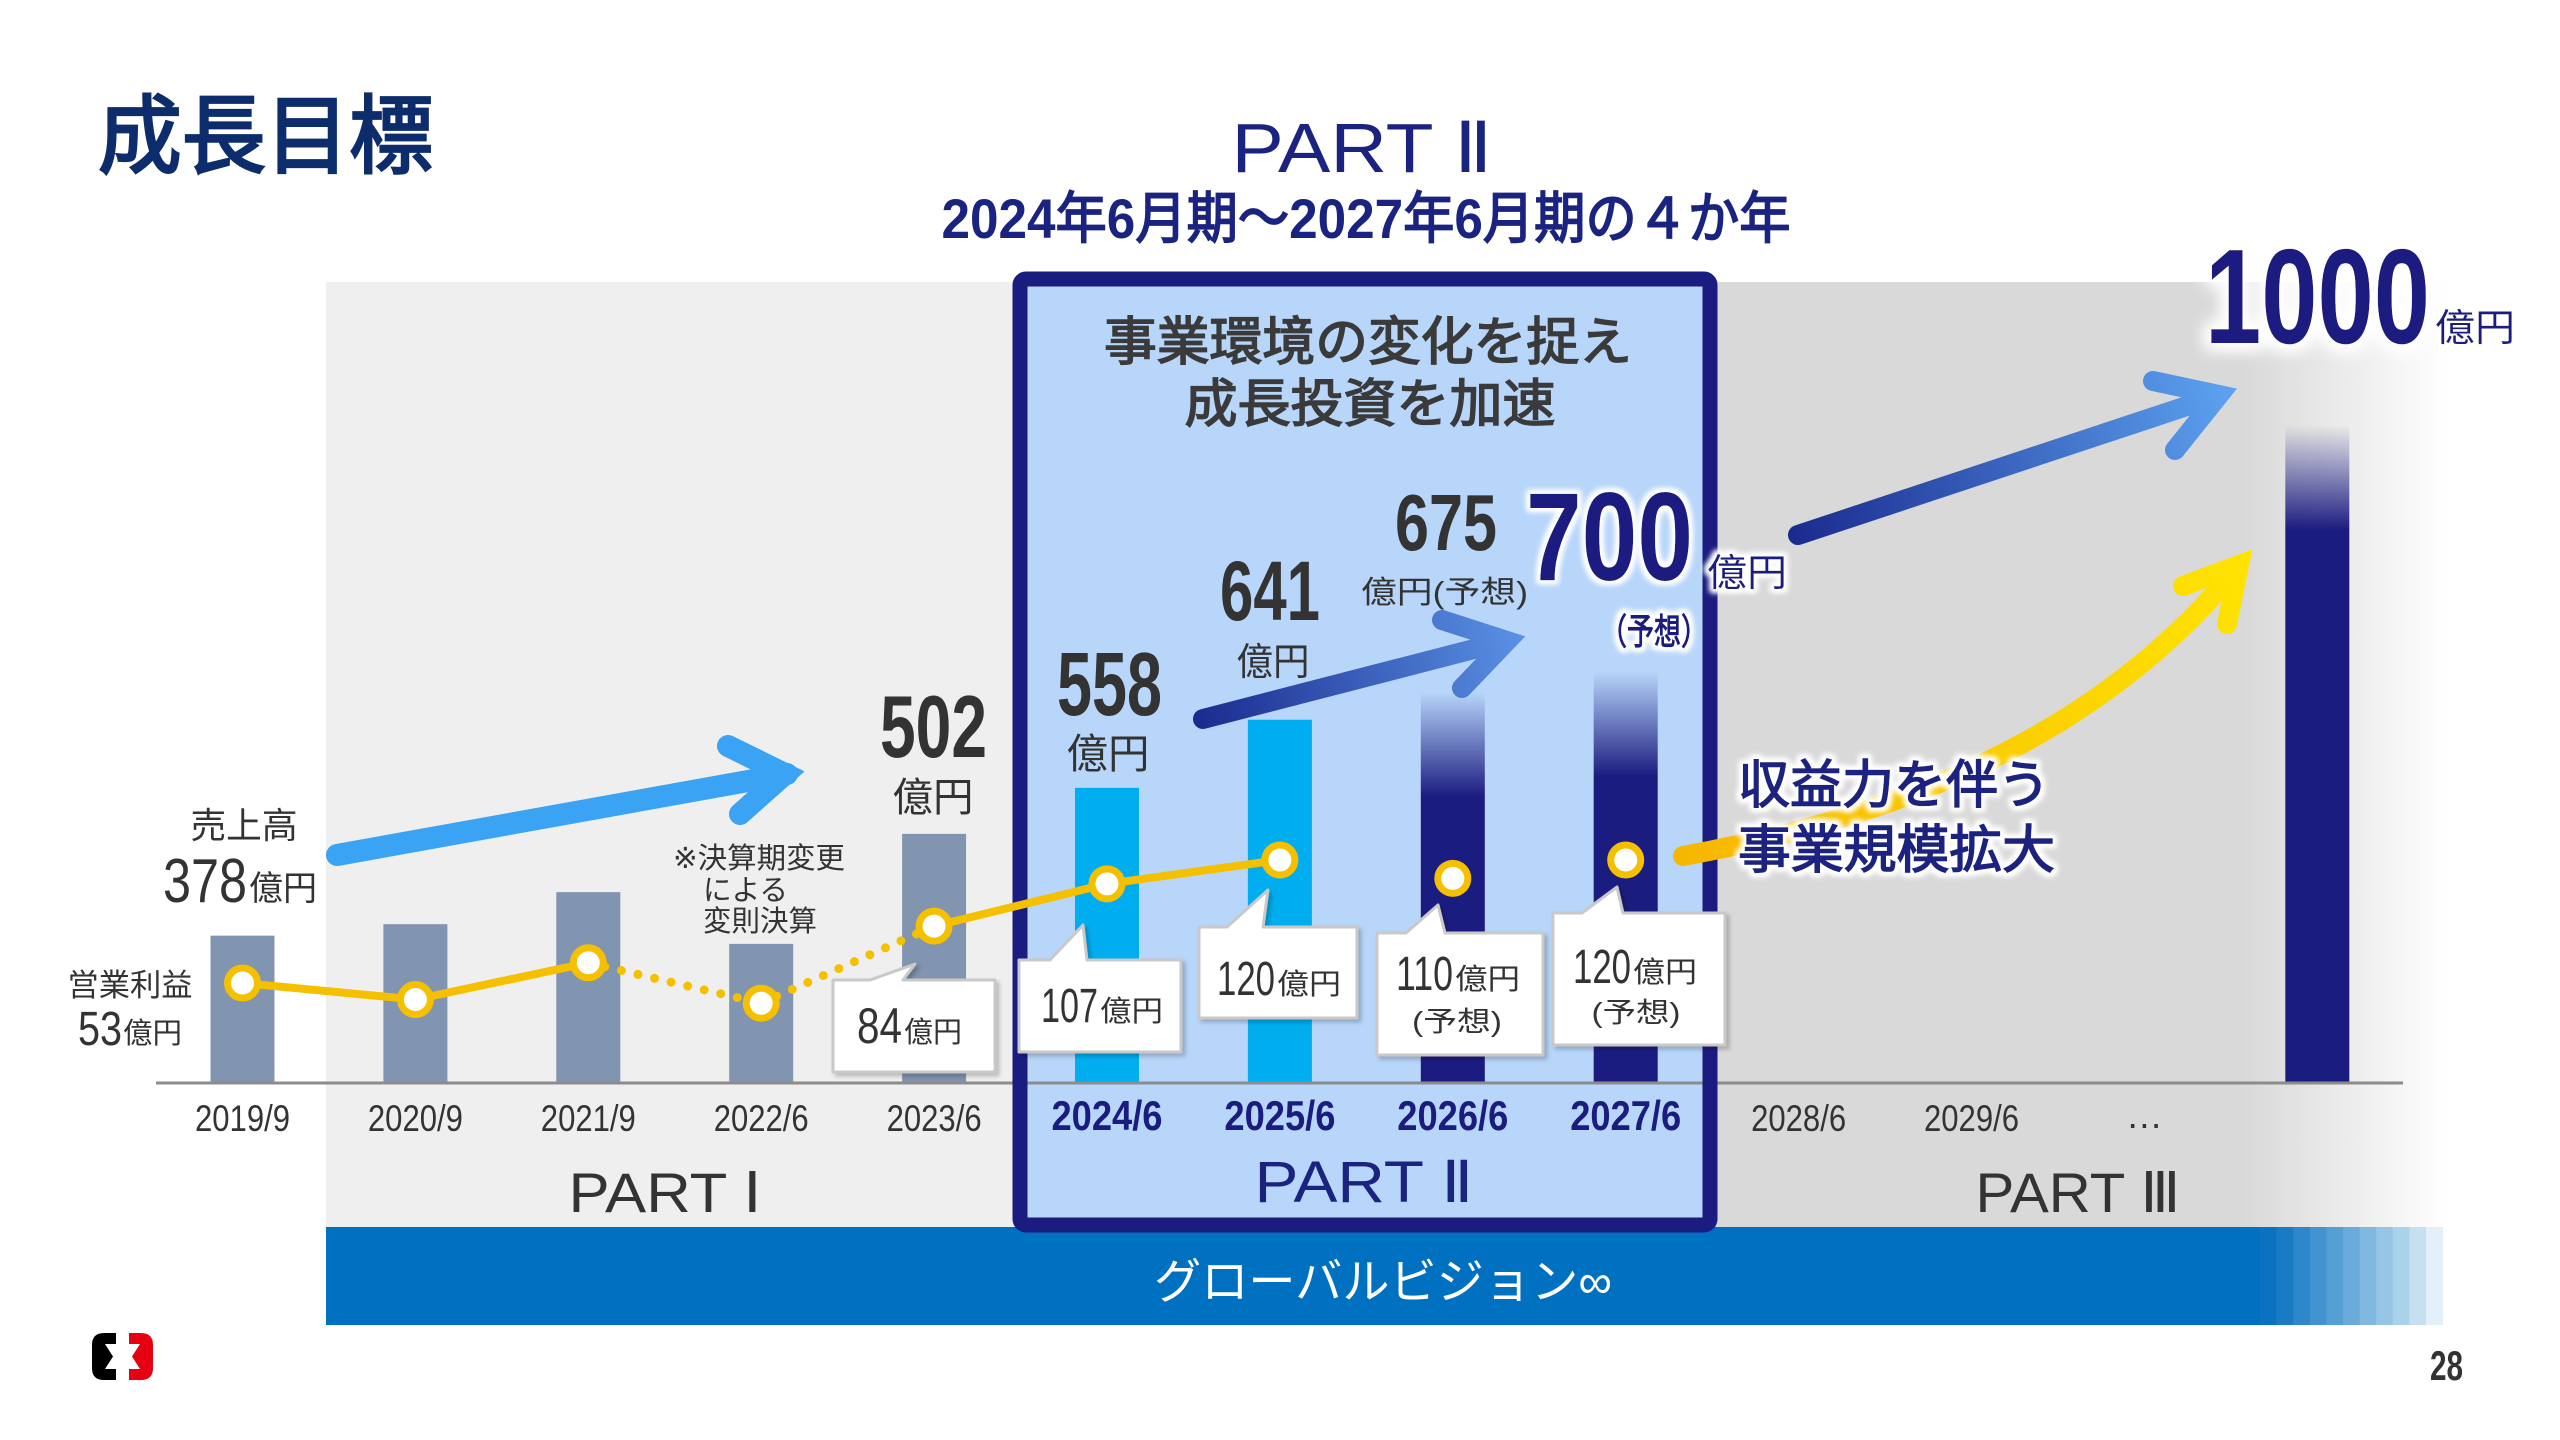 Image resolution: width=2560 pixels, height=1440 pixels. What do you see at coordinates (1100, 988) in the screenshot?
I see `callout-2024-box` at bounding box center [1100, 988].